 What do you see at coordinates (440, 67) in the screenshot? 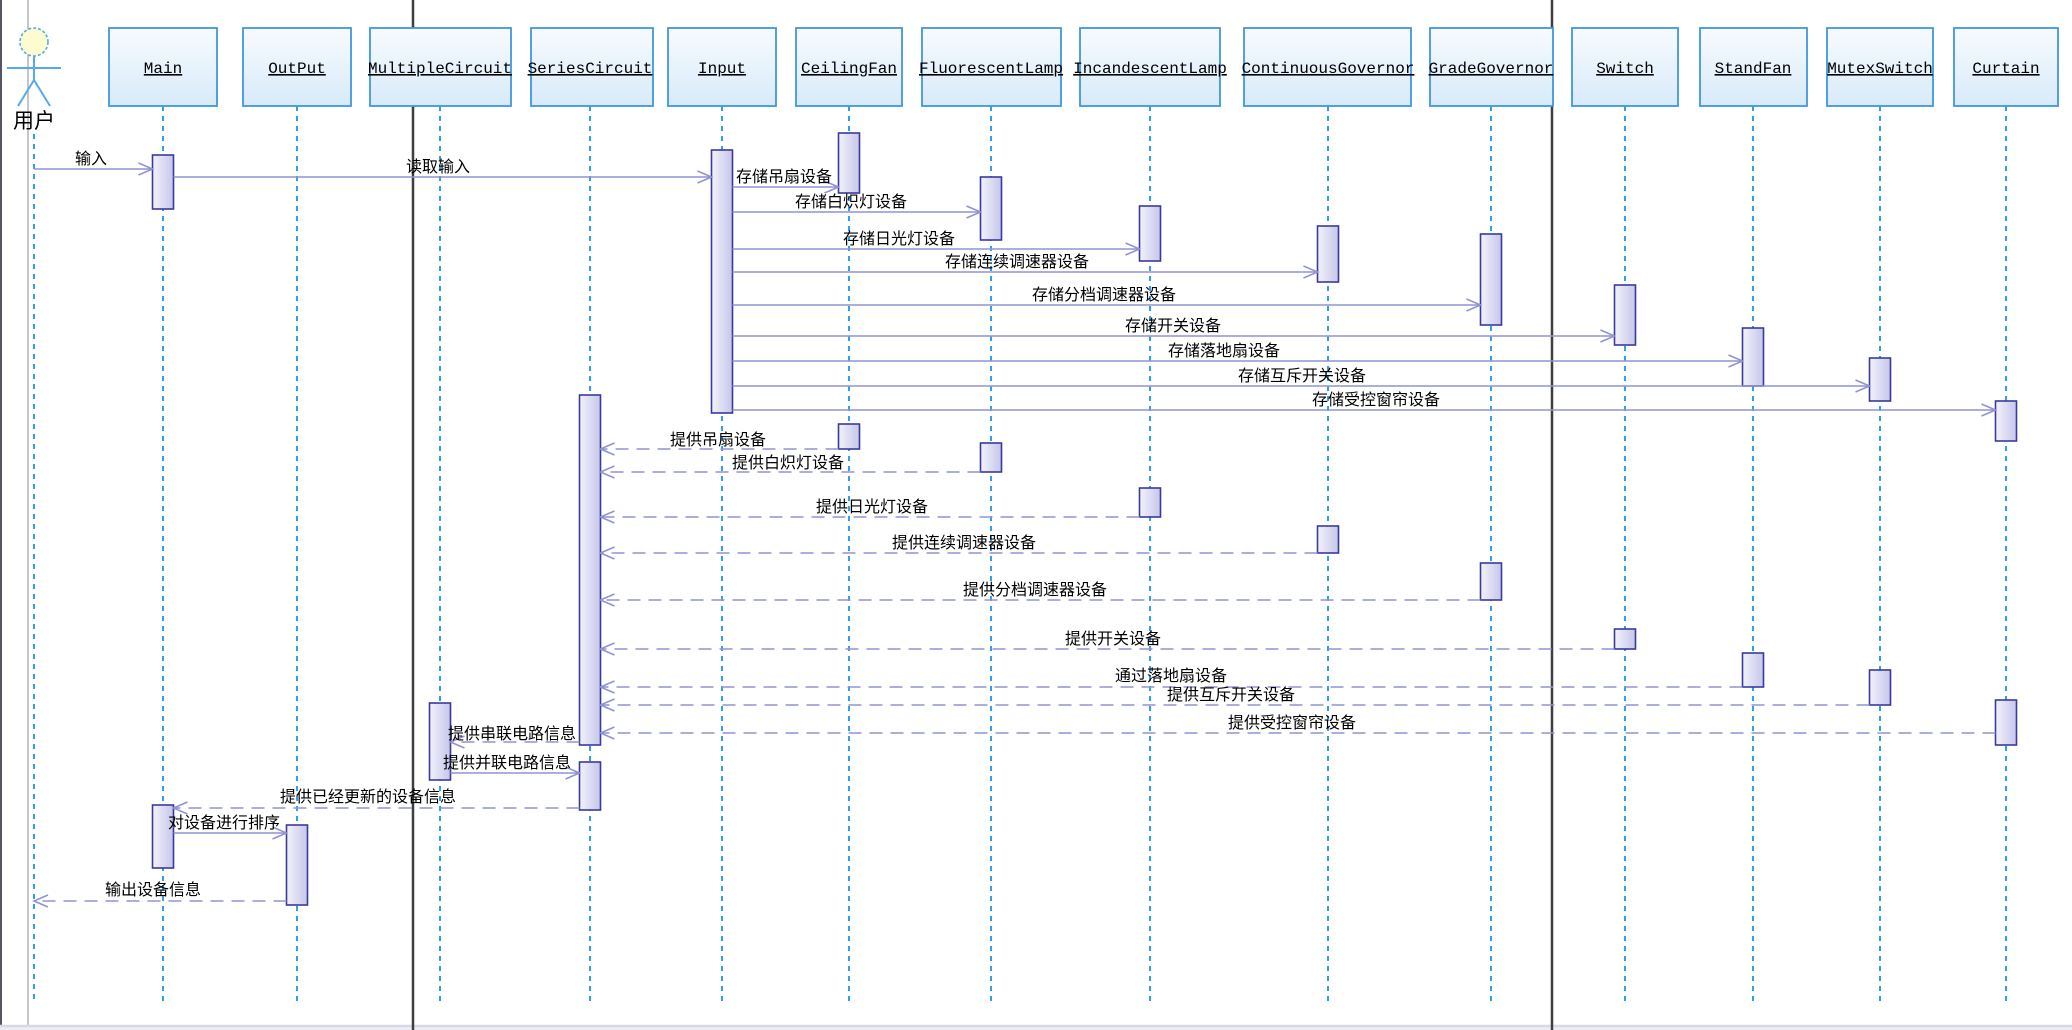
I see `lifeline-head-multiplecircuit: MultipleCircuit` at bounding box center [440, 67].